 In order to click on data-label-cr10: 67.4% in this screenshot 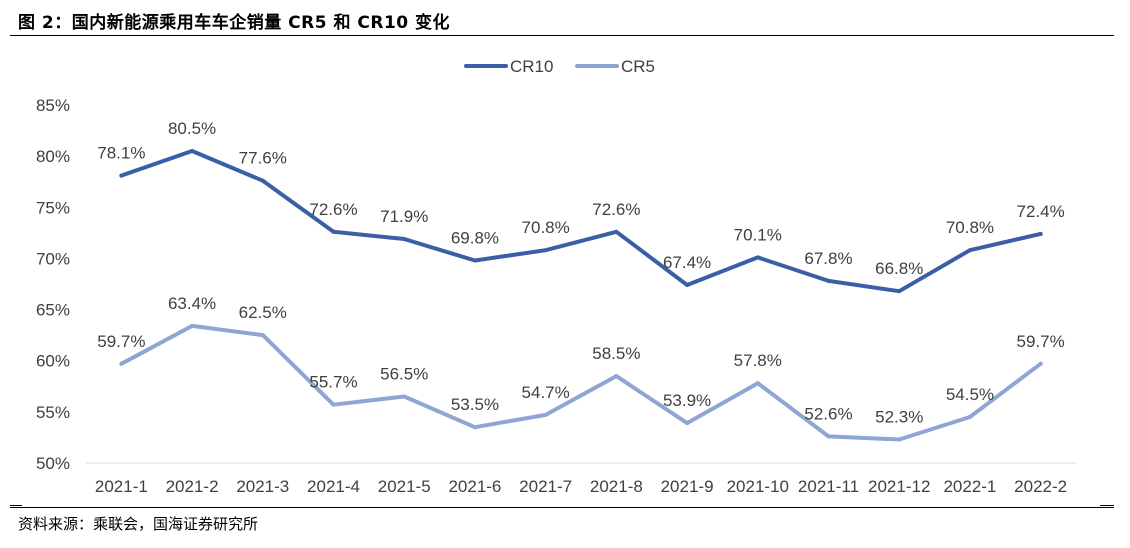, I will do `click(687, 262)`.